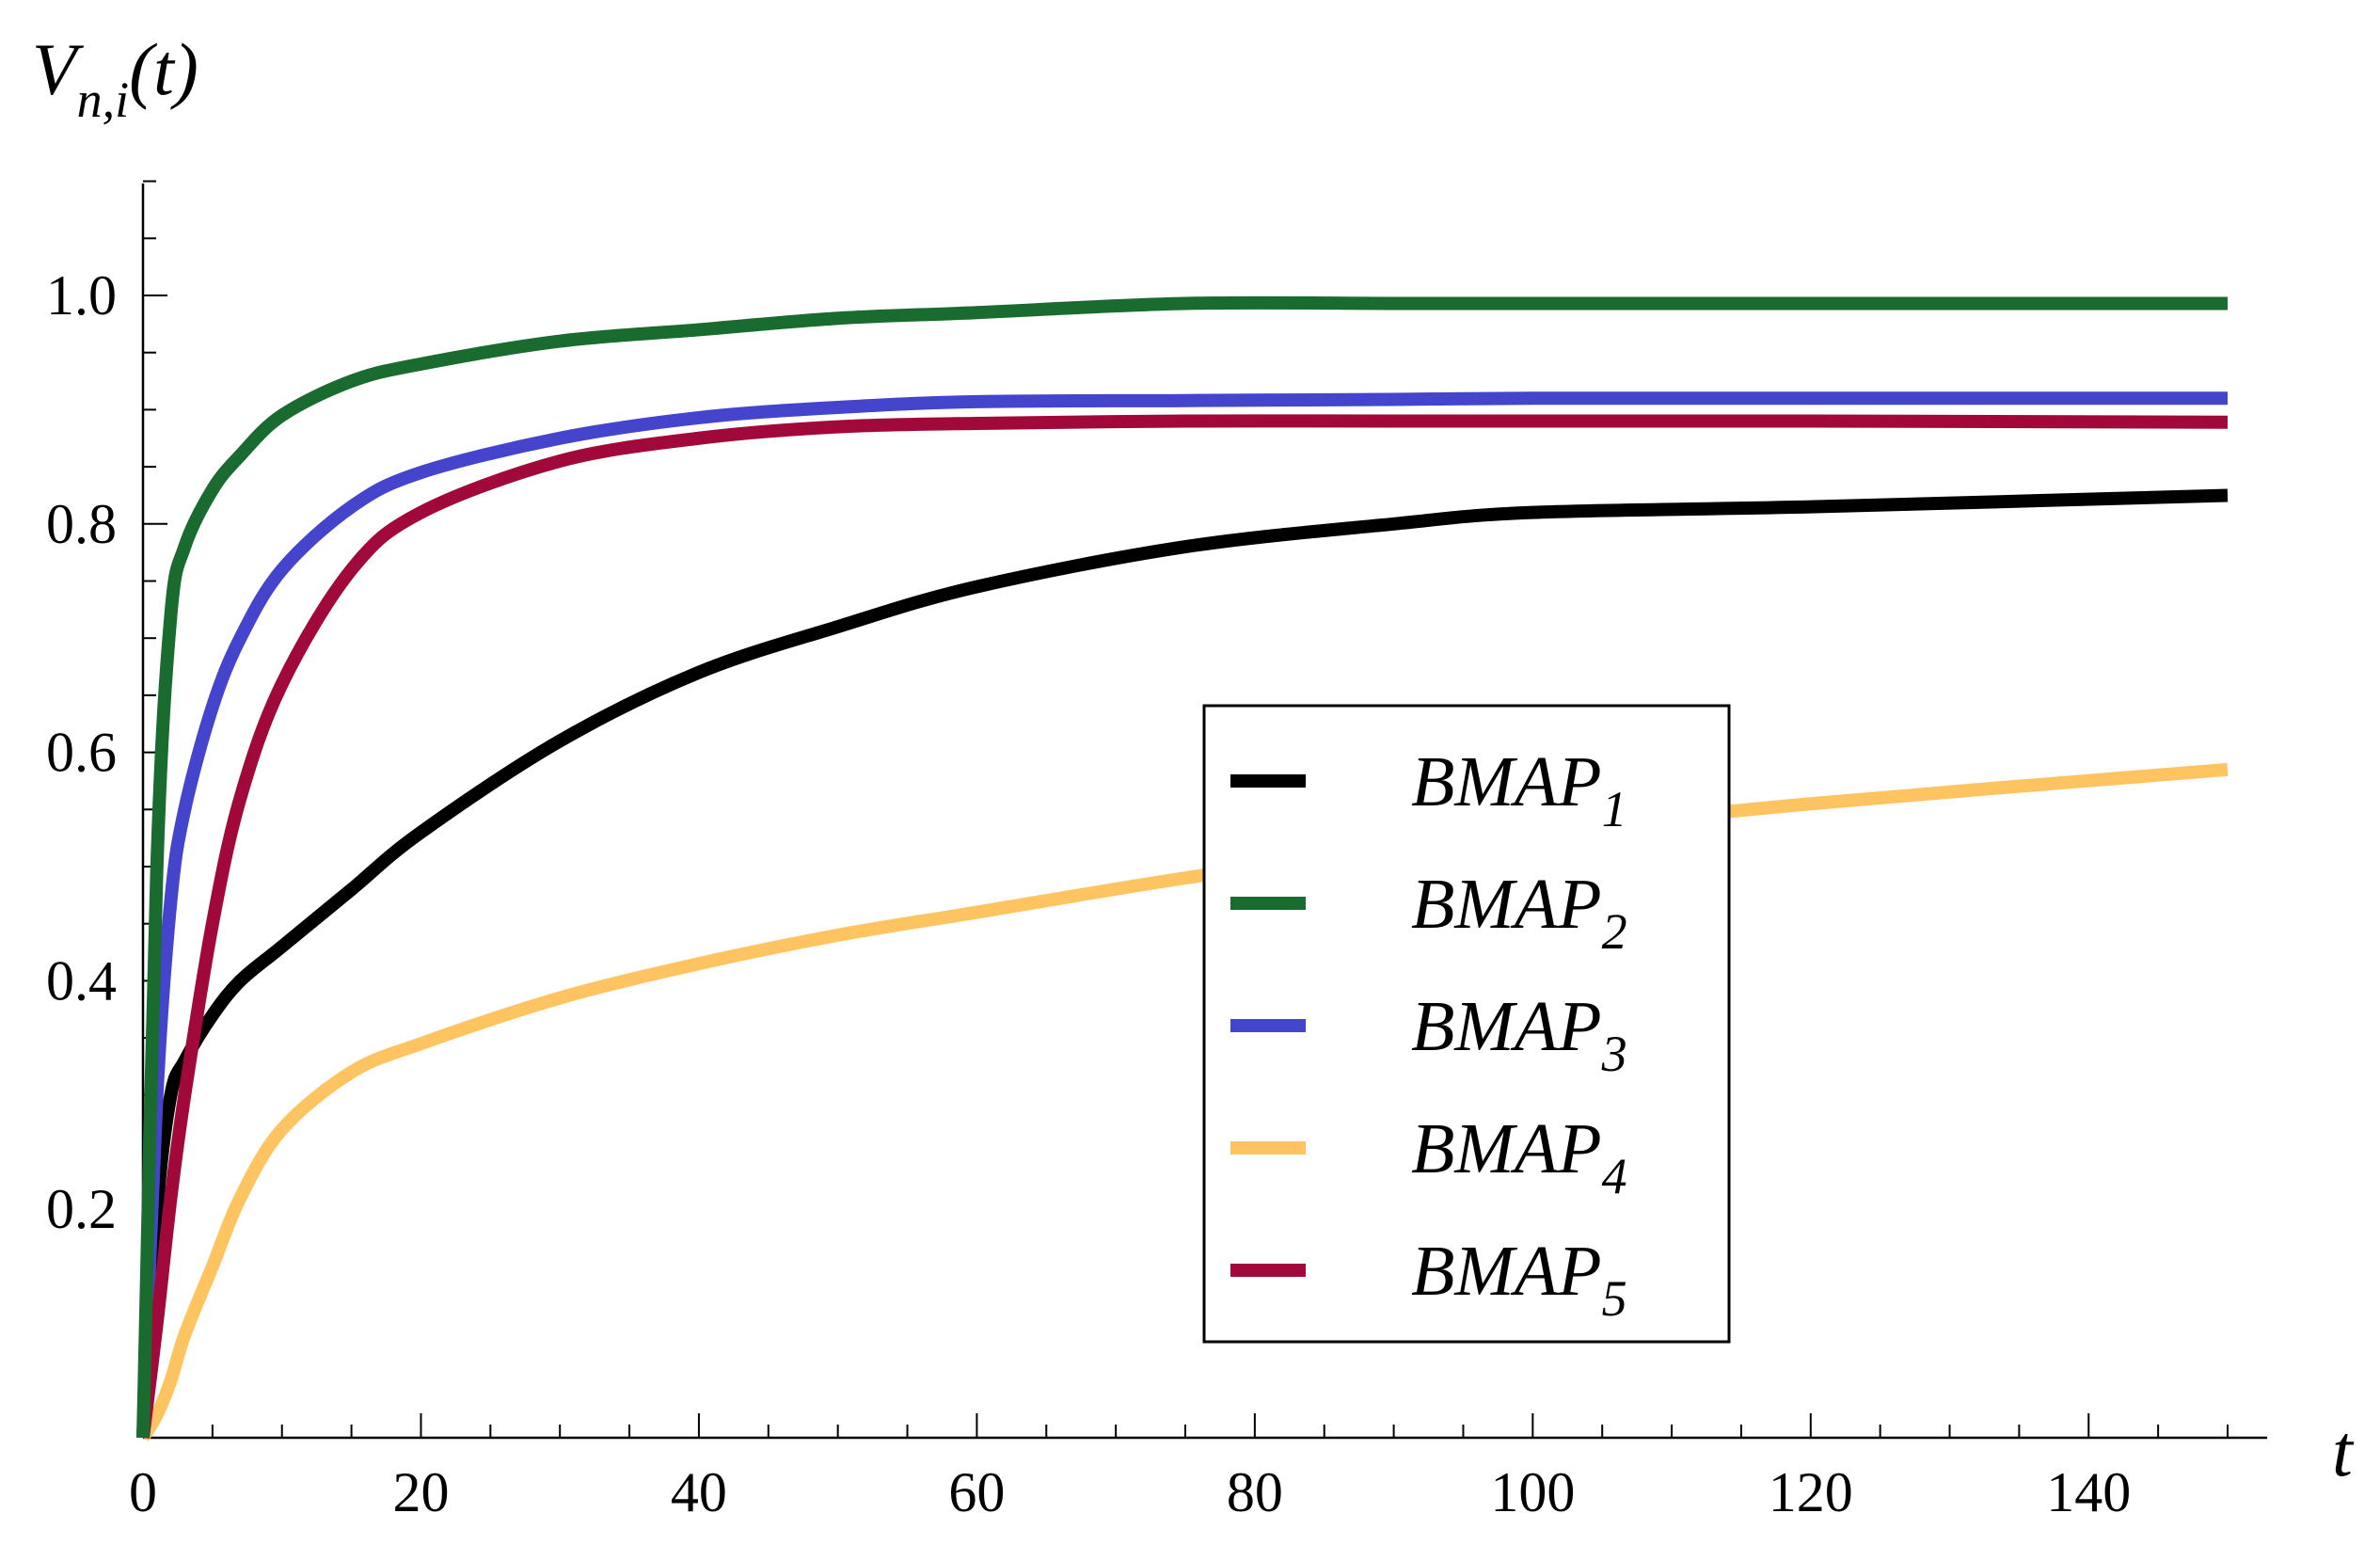 This screenshot has height=1561, width=2380. I want to click on legend: BMAP1 BMAP2 BMAP3 BMAP4 BMAP5, so click(1466, 1024).